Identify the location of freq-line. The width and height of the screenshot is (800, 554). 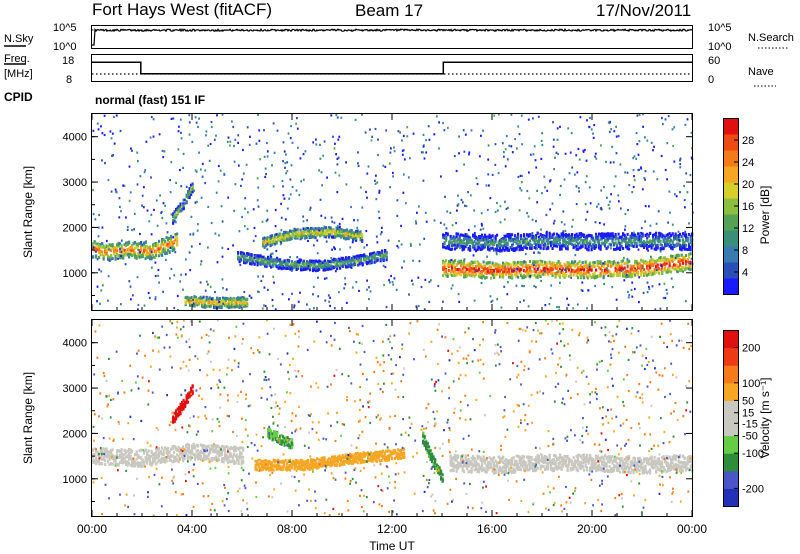
(392, 68).